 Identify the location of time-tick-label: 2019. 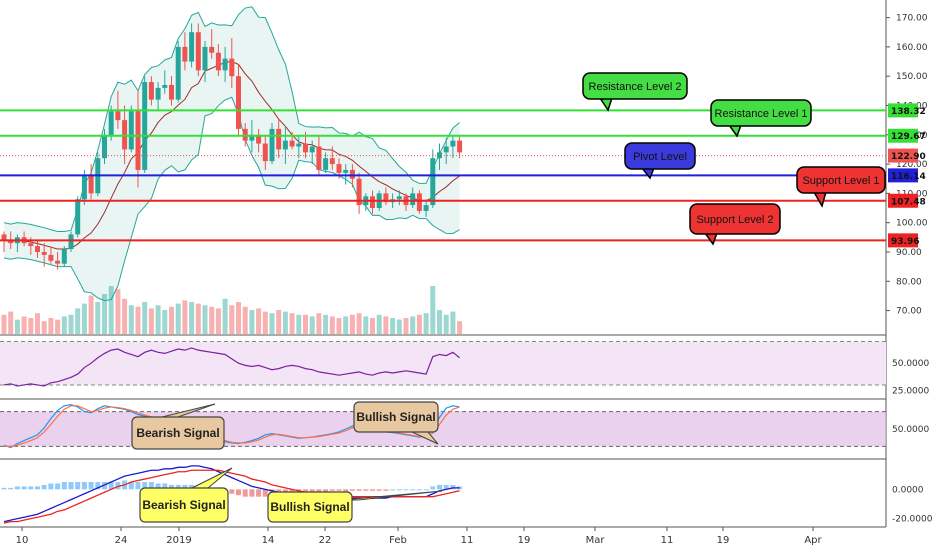
(178, 540).